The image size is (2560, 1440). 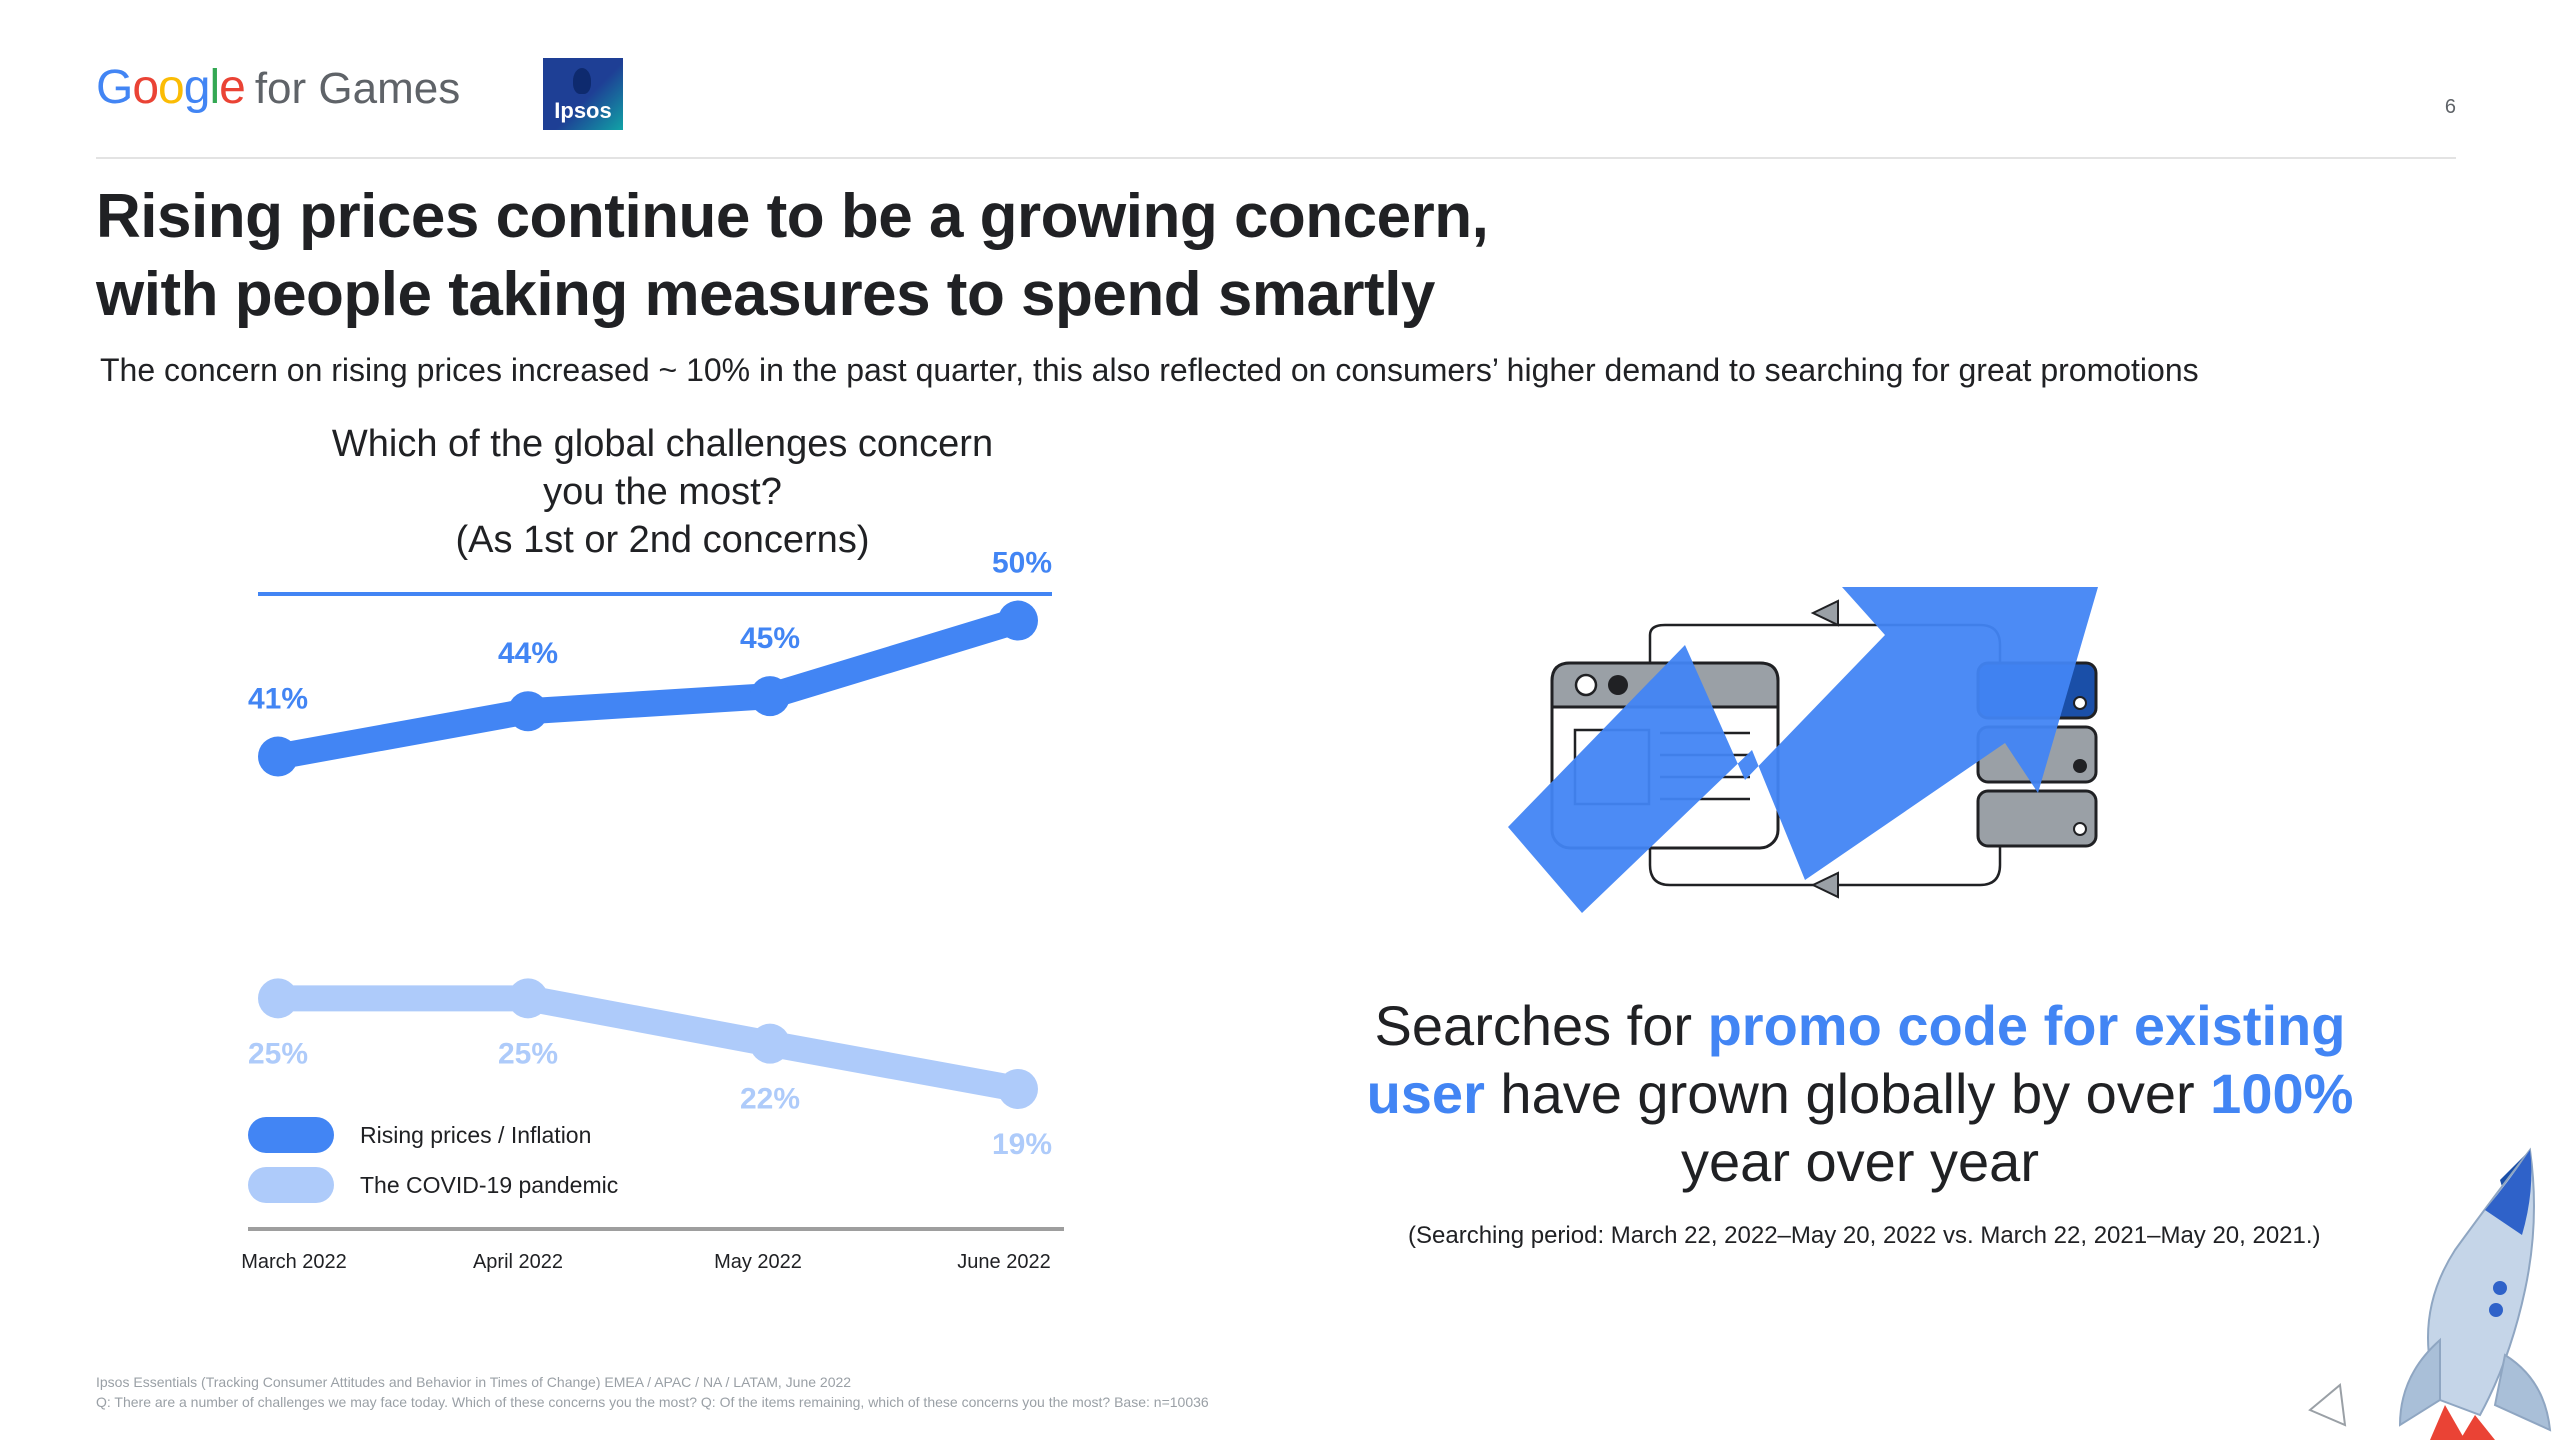 I want to click on chart-title-line-1: Which of the global challenges concern, so click(x=662, y=444).